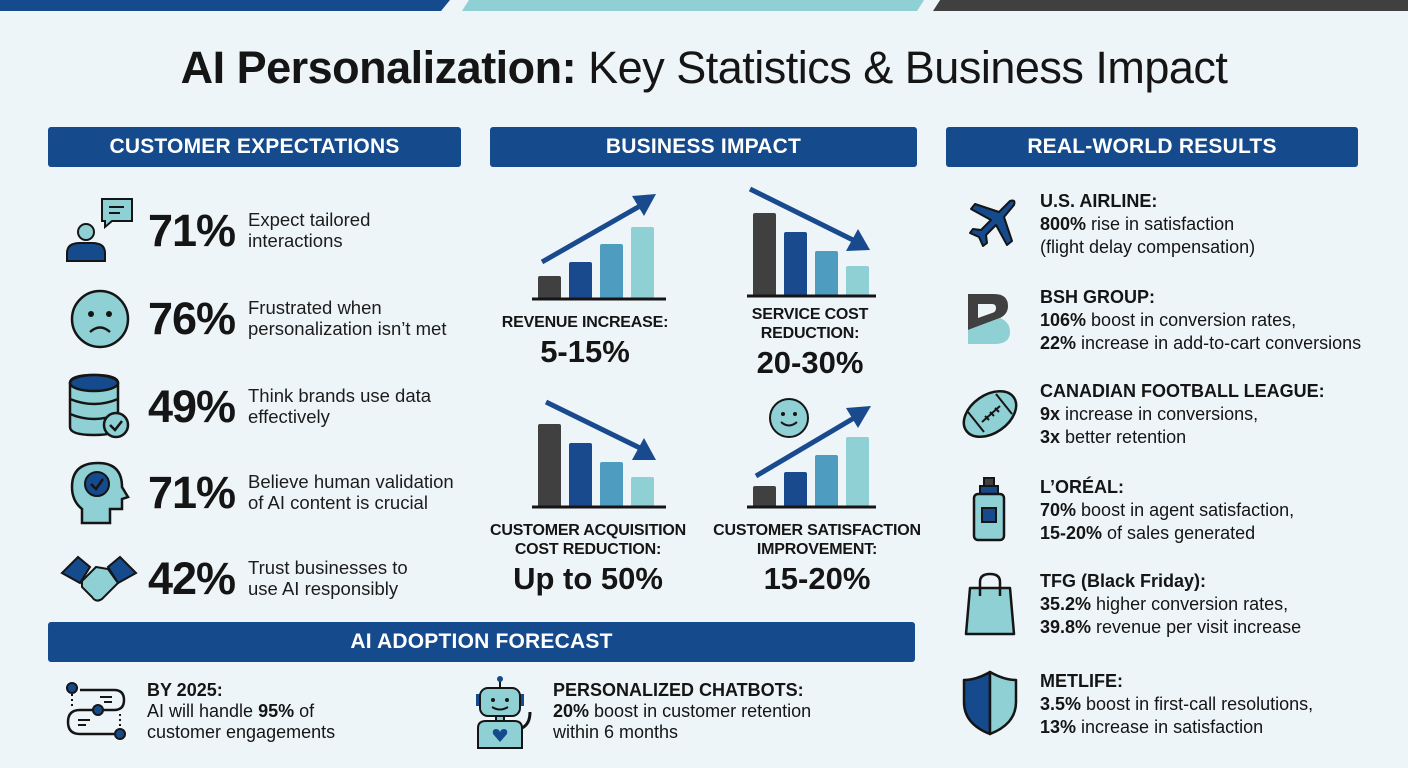  What do you see at coordinates (351, 481) in the screenshot?
I see `stat-desc-line: Believe human validation` at bounding box center [351, 481].